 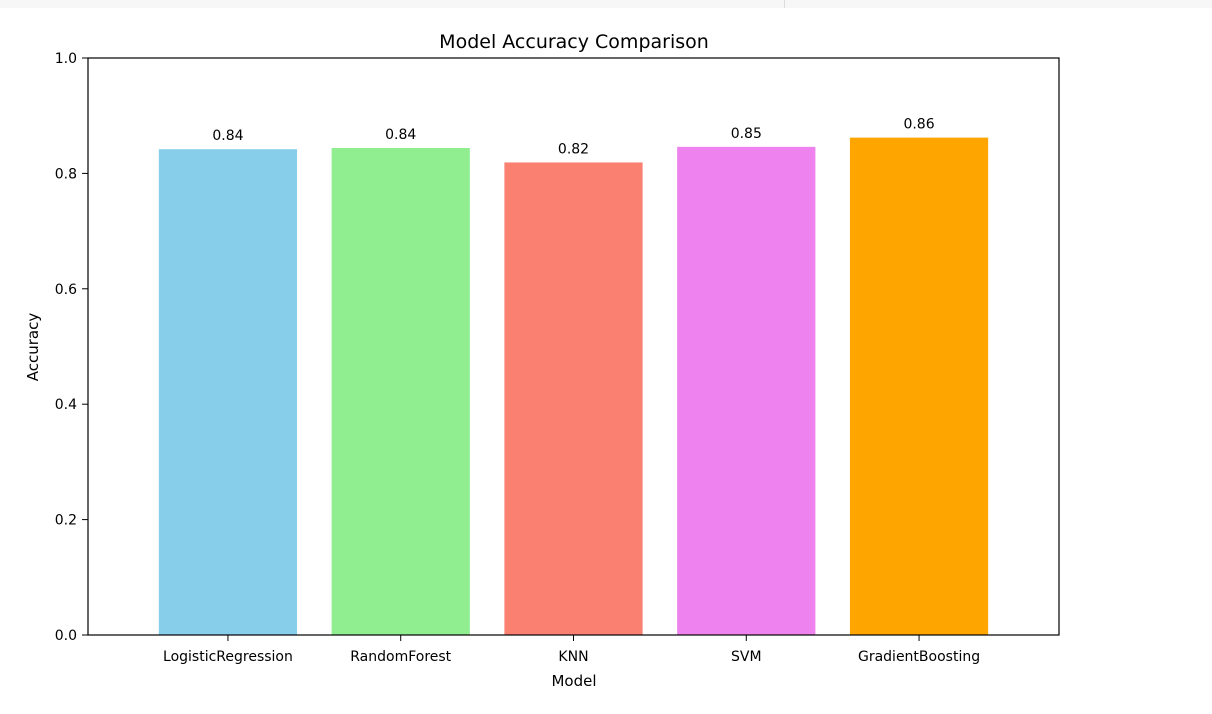 I want to click on y-axis-ticks: 0.0 0.2 0.4 0.6 0.8 1.0, so click(x=71, y=347).